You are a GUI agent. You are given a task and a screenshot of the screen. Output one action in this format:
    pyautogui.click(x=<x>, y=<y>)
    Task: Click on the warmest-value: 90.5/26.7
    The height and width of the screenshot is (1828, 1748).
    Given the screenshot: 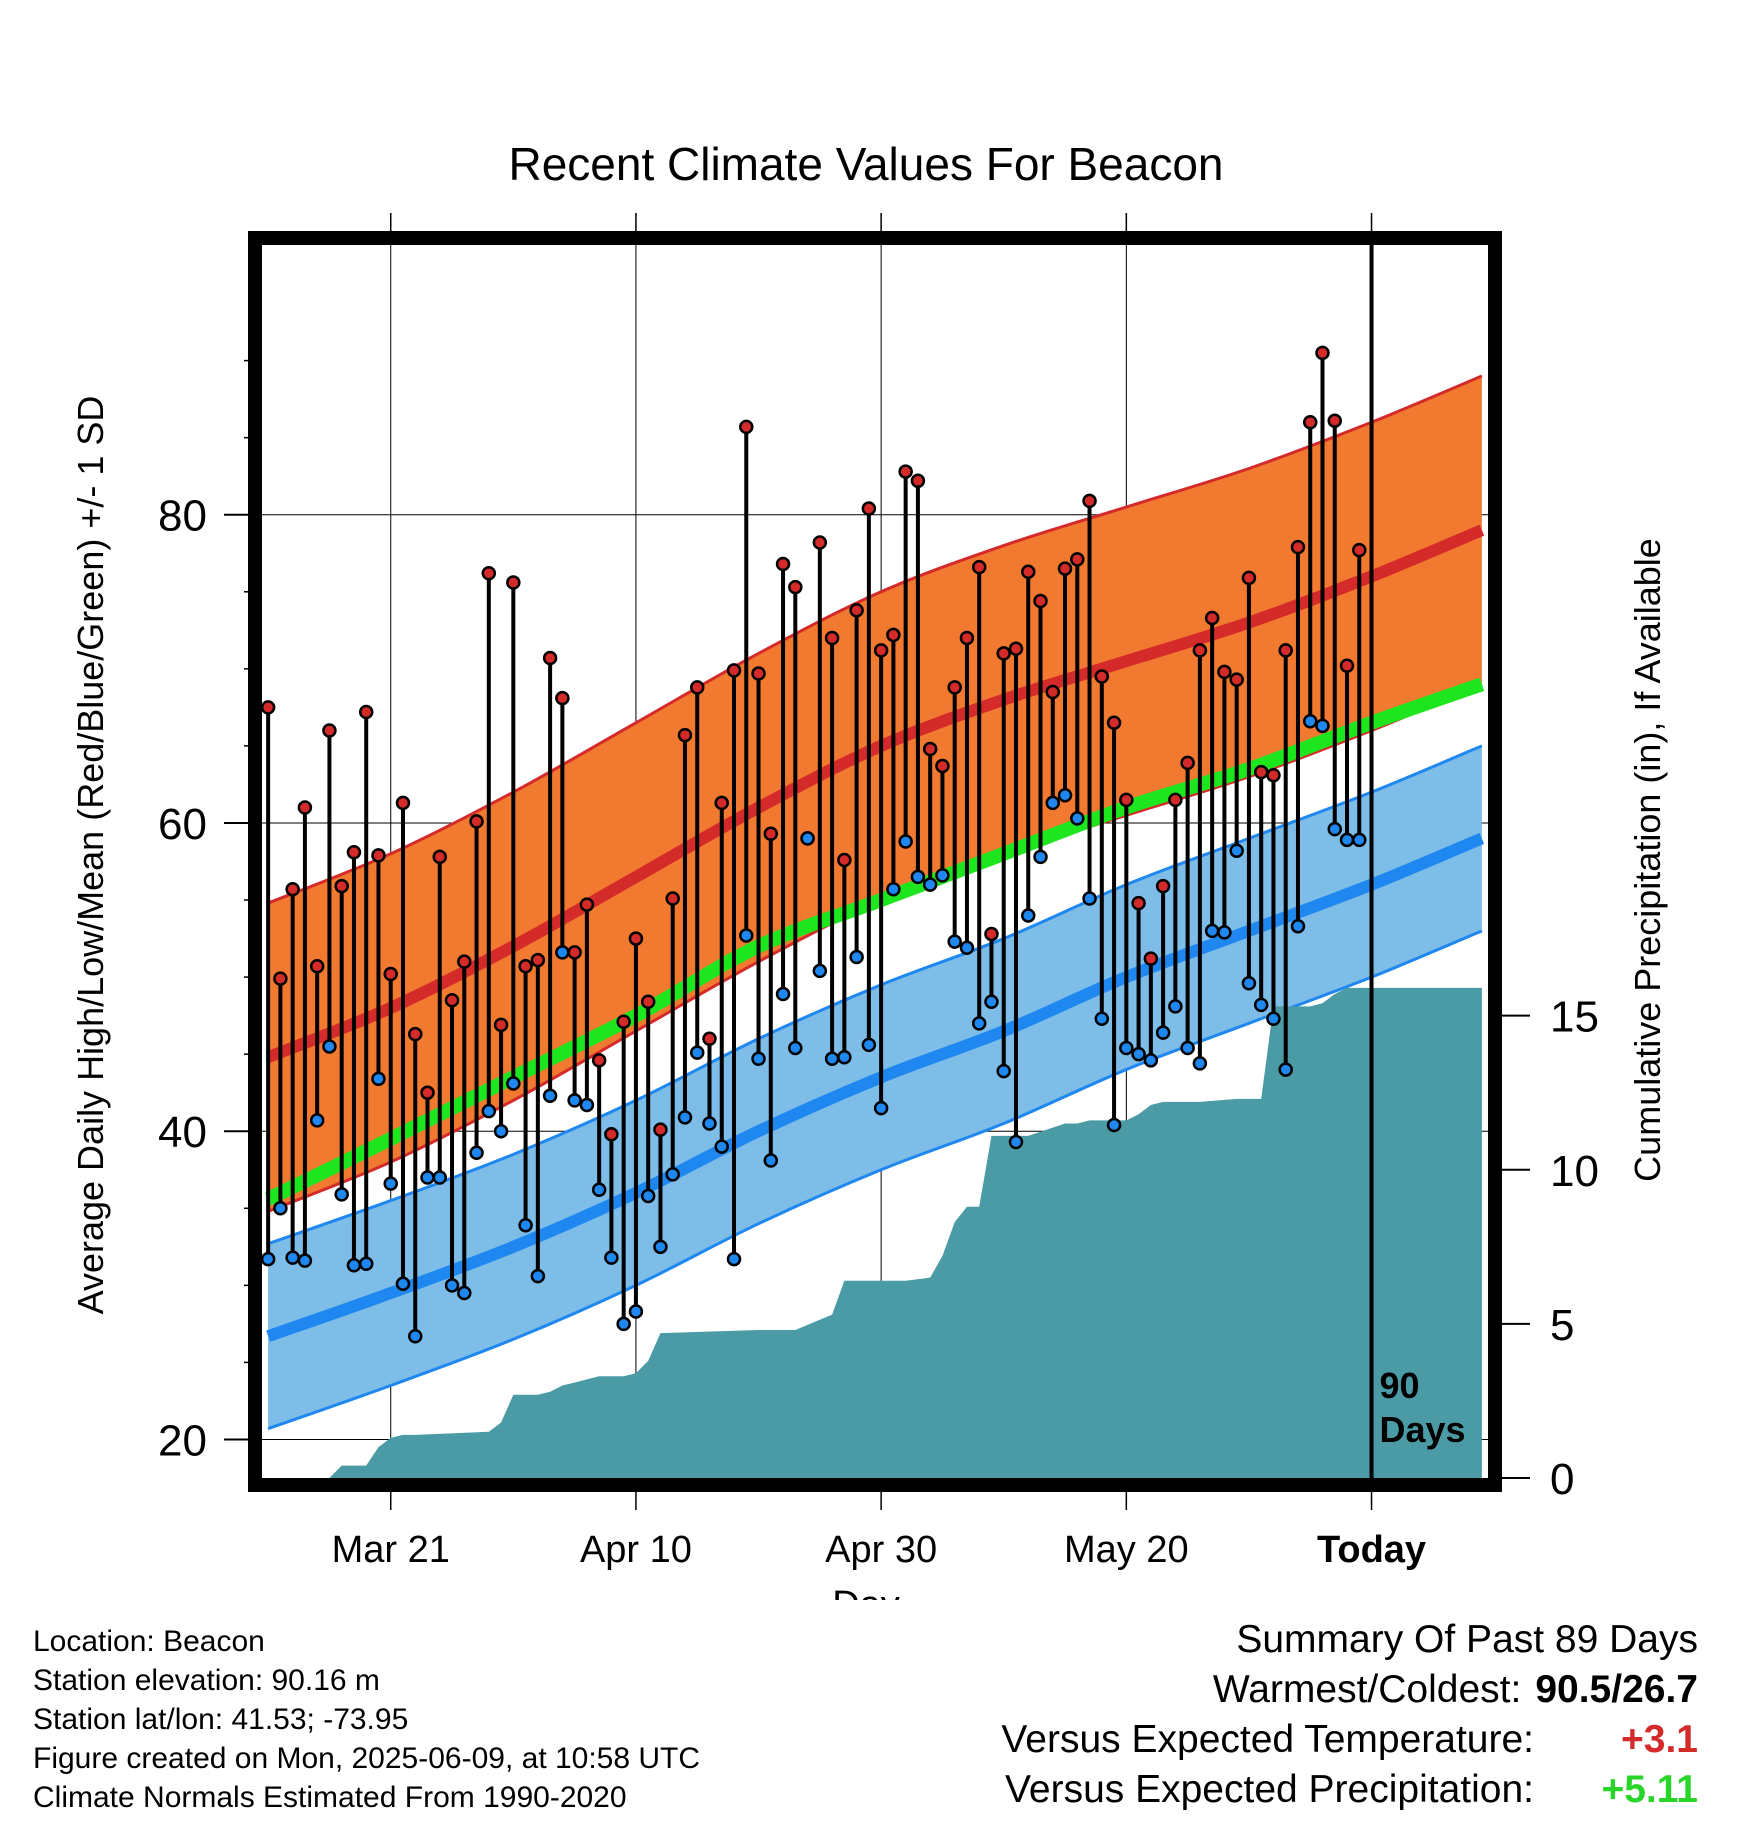 What is the action you would take?
    pyautogui.click(x=1616, y=1689)
    